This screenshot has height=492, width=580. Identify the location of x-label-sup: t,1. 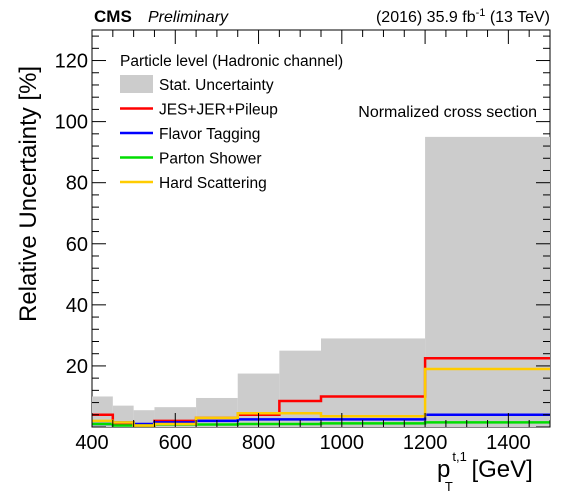
(459, 456).